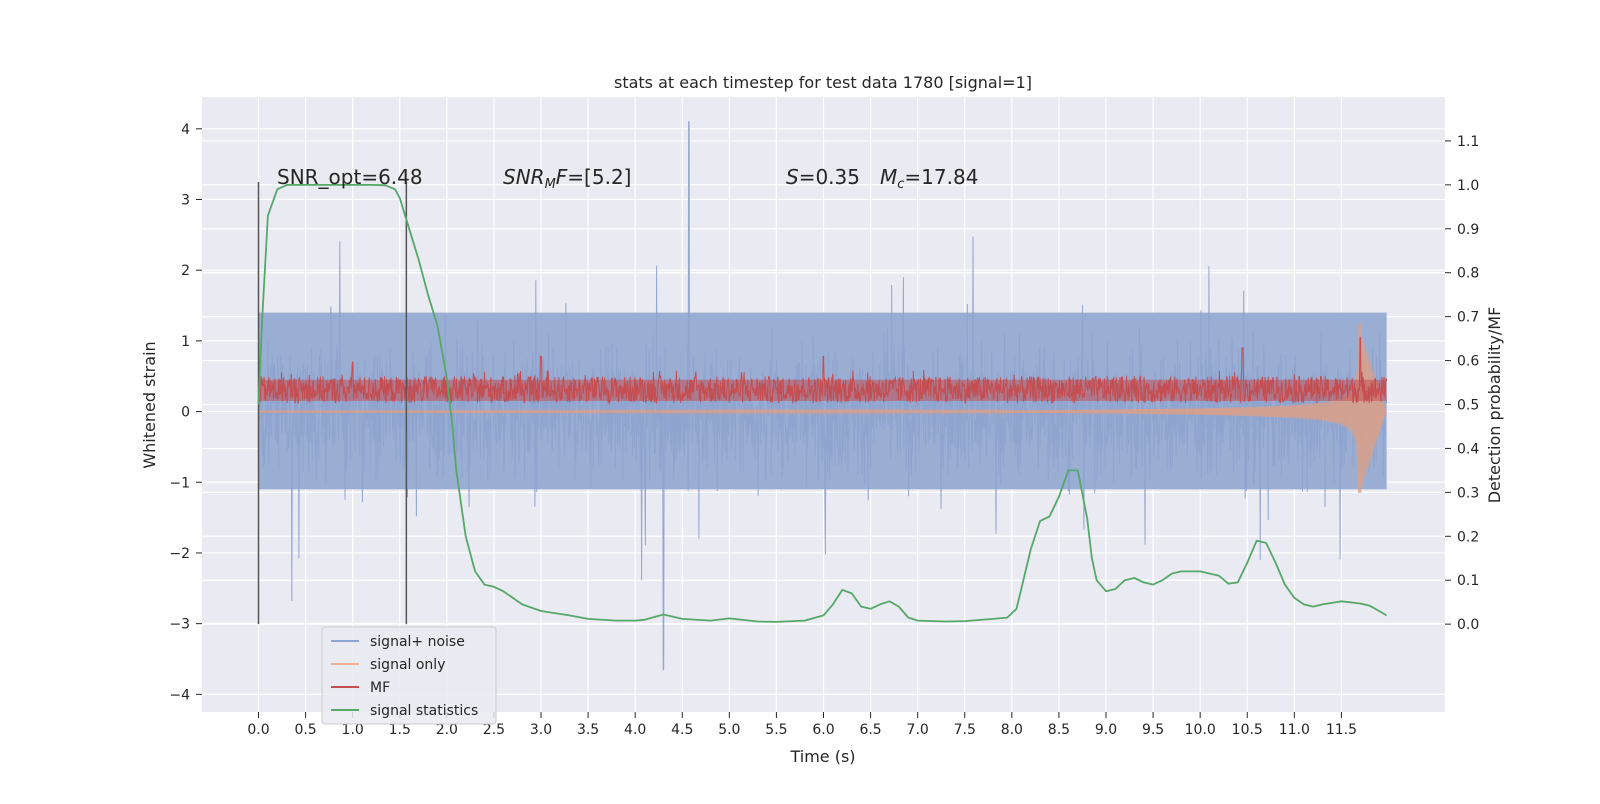 The width and height of the screenshot is (1600, 804). I want to click on y-right-tick-label: 0.1, so click(1468, 581).